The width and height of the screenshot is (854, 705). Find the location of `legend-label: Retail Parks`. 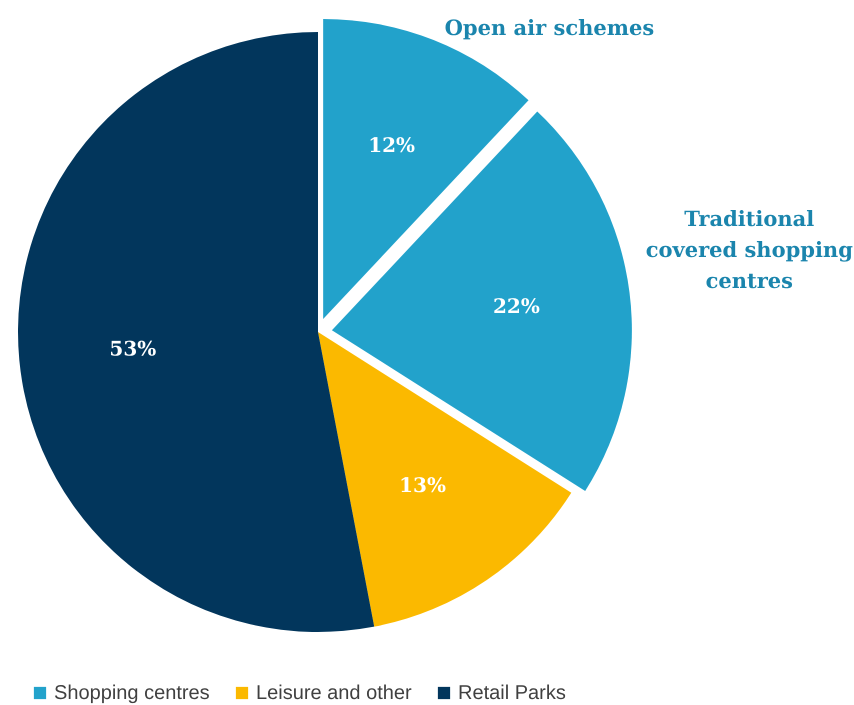

legend-label: Retail Parks is located at coordinates (512, 693).